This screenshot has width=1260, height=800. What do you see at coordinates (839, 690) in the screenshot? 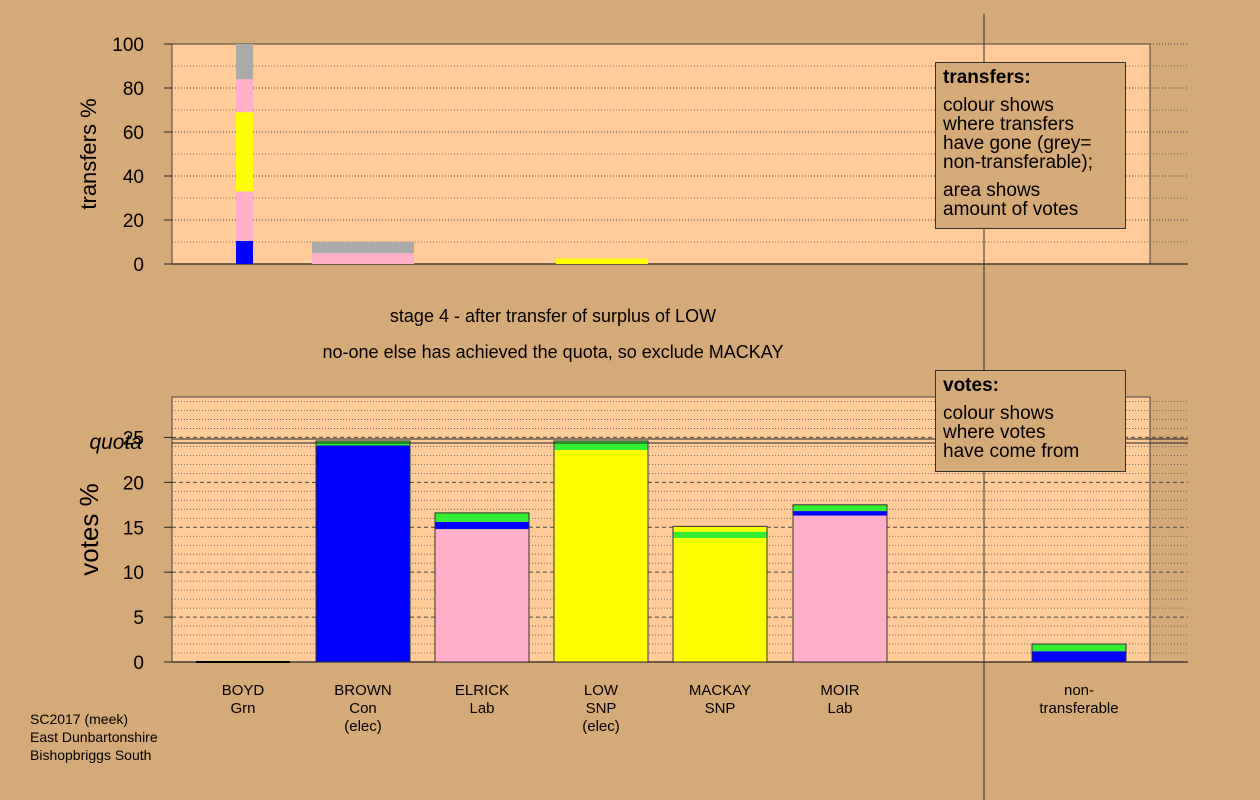
I see `candidate-name: MOIR` at bounding box center [839, 690].